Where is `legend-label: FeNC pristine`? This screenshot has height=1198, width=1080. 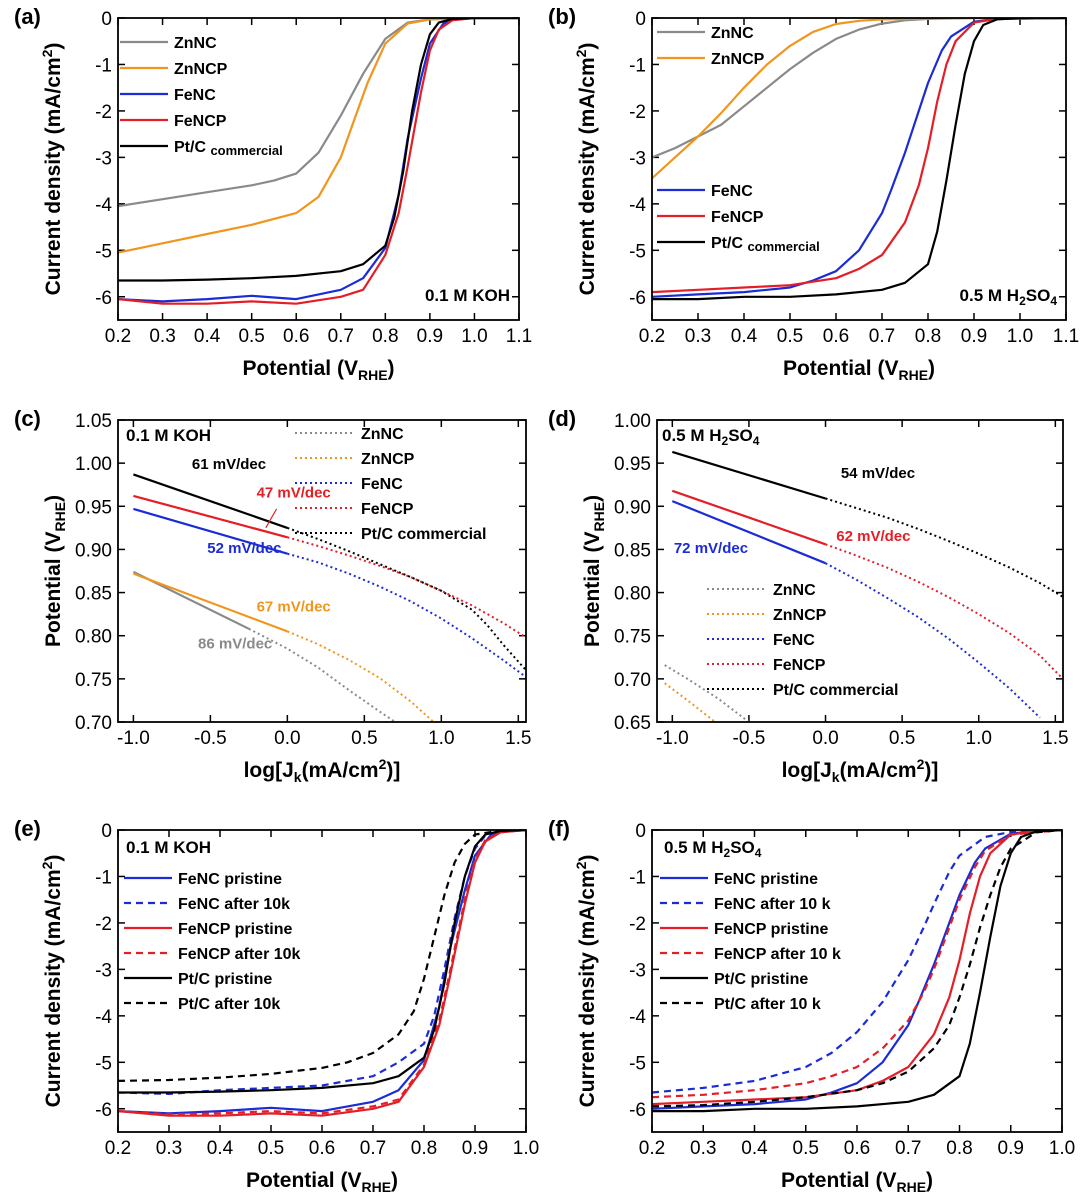
legend-label: FeNC pristine is located at coordinates (230, 879).